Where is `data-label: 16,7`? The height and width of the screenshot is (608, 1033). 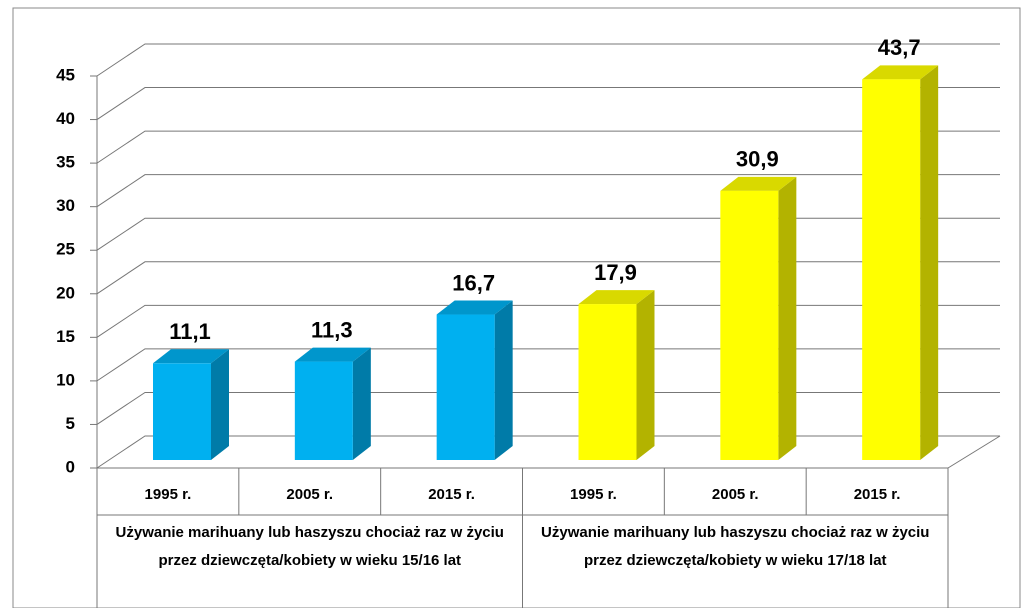 data-label: 16,7 is located at coordinates (473, 282).